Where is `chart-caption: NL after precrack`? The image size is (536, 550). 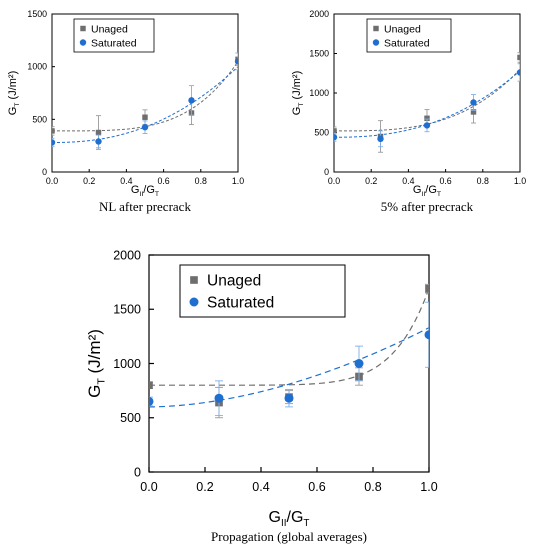 chart-caption: NL after precrack is located at coordinates (145, 206).